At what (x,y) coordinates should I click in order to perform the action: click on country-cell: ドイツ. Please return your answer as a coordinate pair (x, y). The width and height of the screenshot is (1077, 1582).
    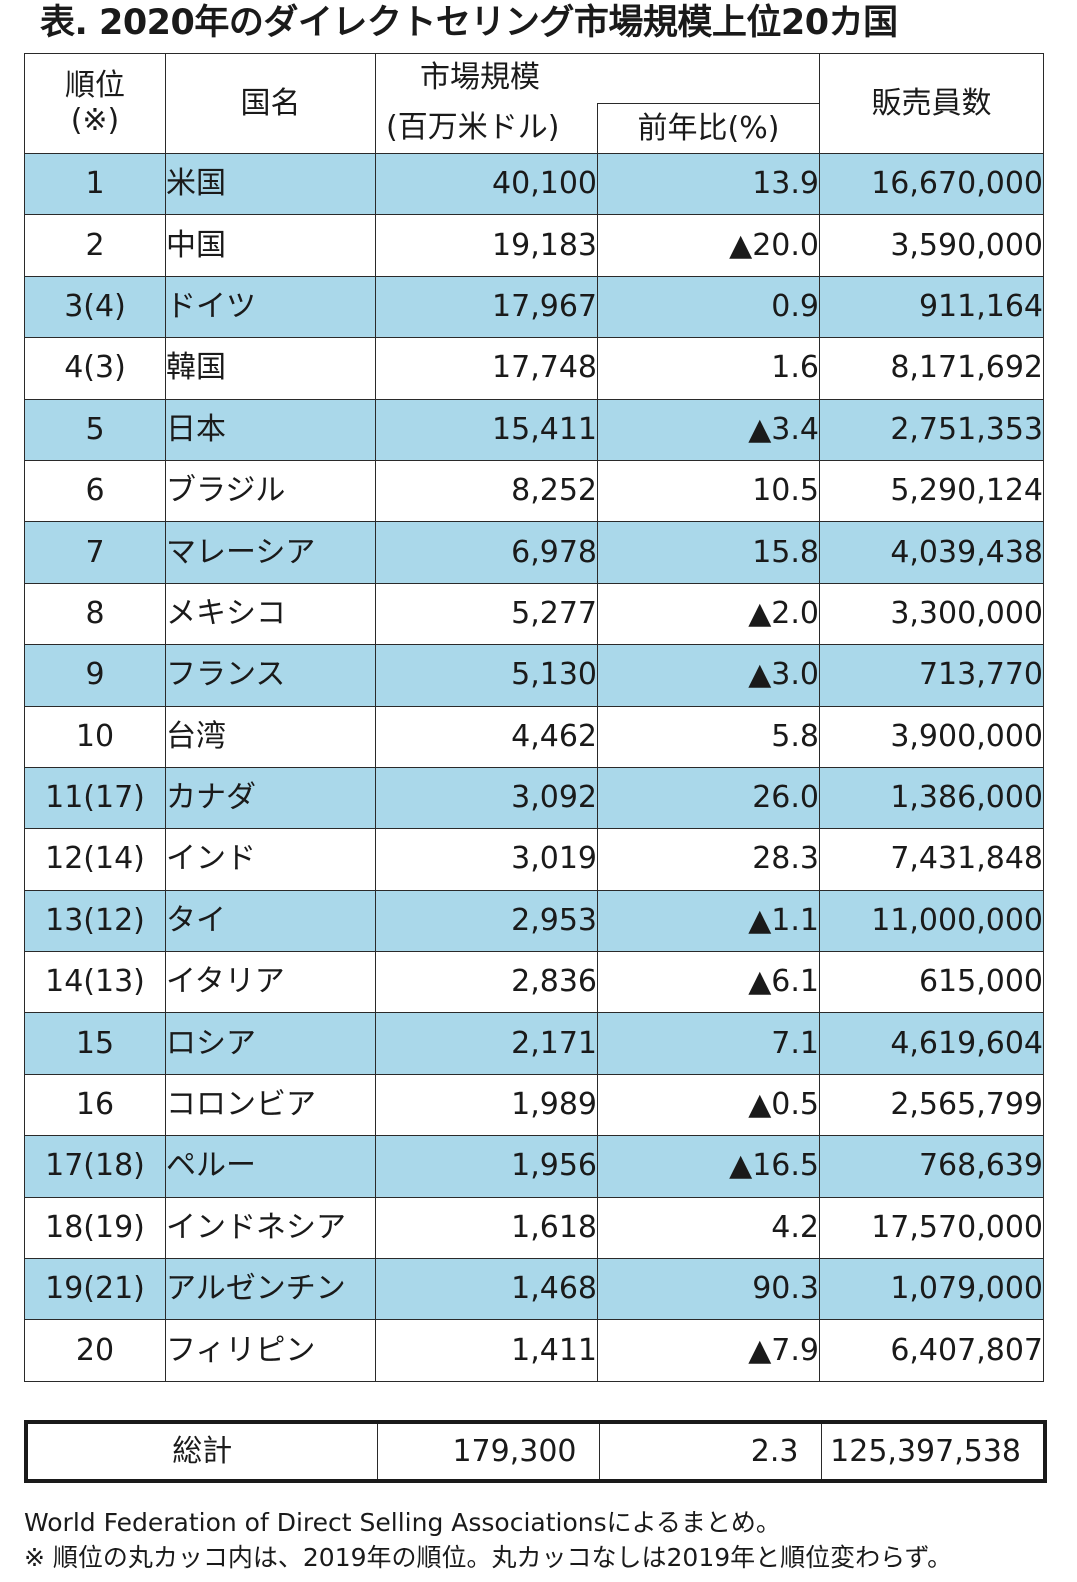
    Looking at the image, I should click on (270, 307).